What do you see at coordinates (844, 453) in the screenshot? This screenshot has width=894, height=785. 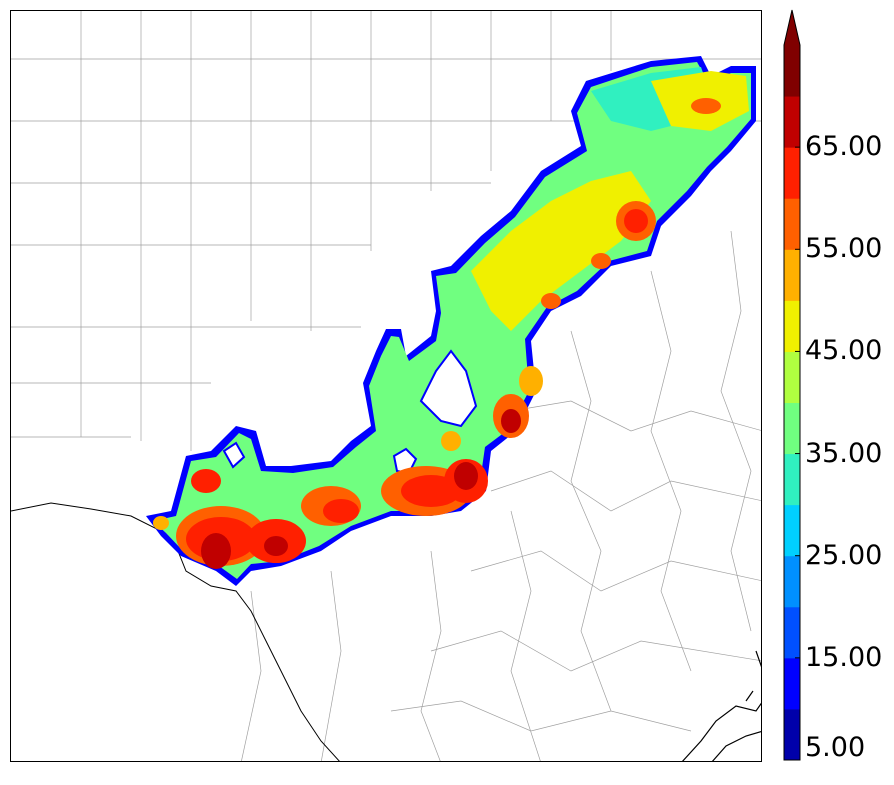 I see `colorbar-tick-label: 35.00` at bounding box center [844, 453].